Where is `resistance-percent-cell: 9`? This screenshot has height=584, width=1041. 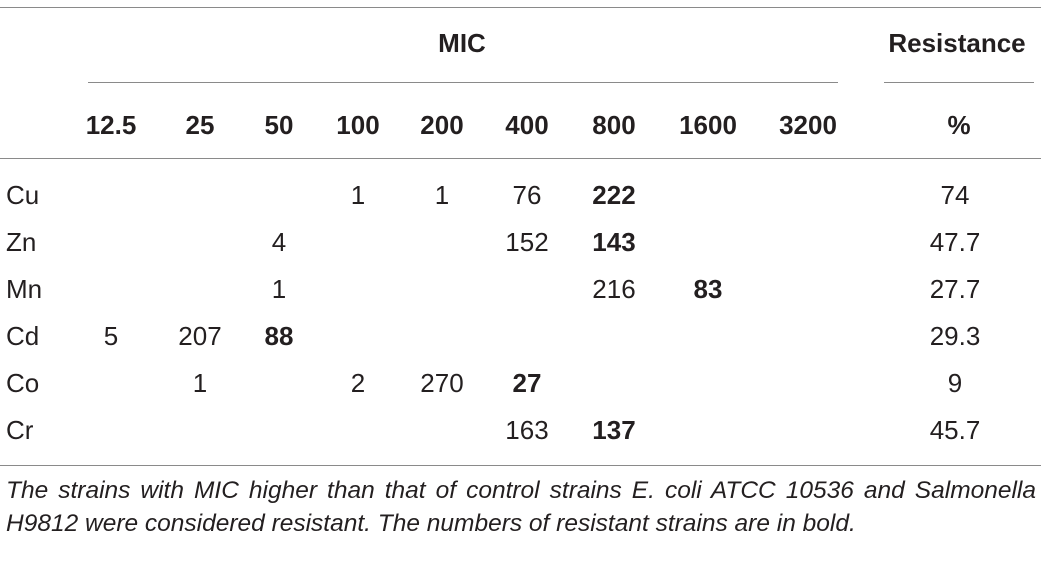 resistance-percent-cell: 9 is located at coordinates (955, 383).